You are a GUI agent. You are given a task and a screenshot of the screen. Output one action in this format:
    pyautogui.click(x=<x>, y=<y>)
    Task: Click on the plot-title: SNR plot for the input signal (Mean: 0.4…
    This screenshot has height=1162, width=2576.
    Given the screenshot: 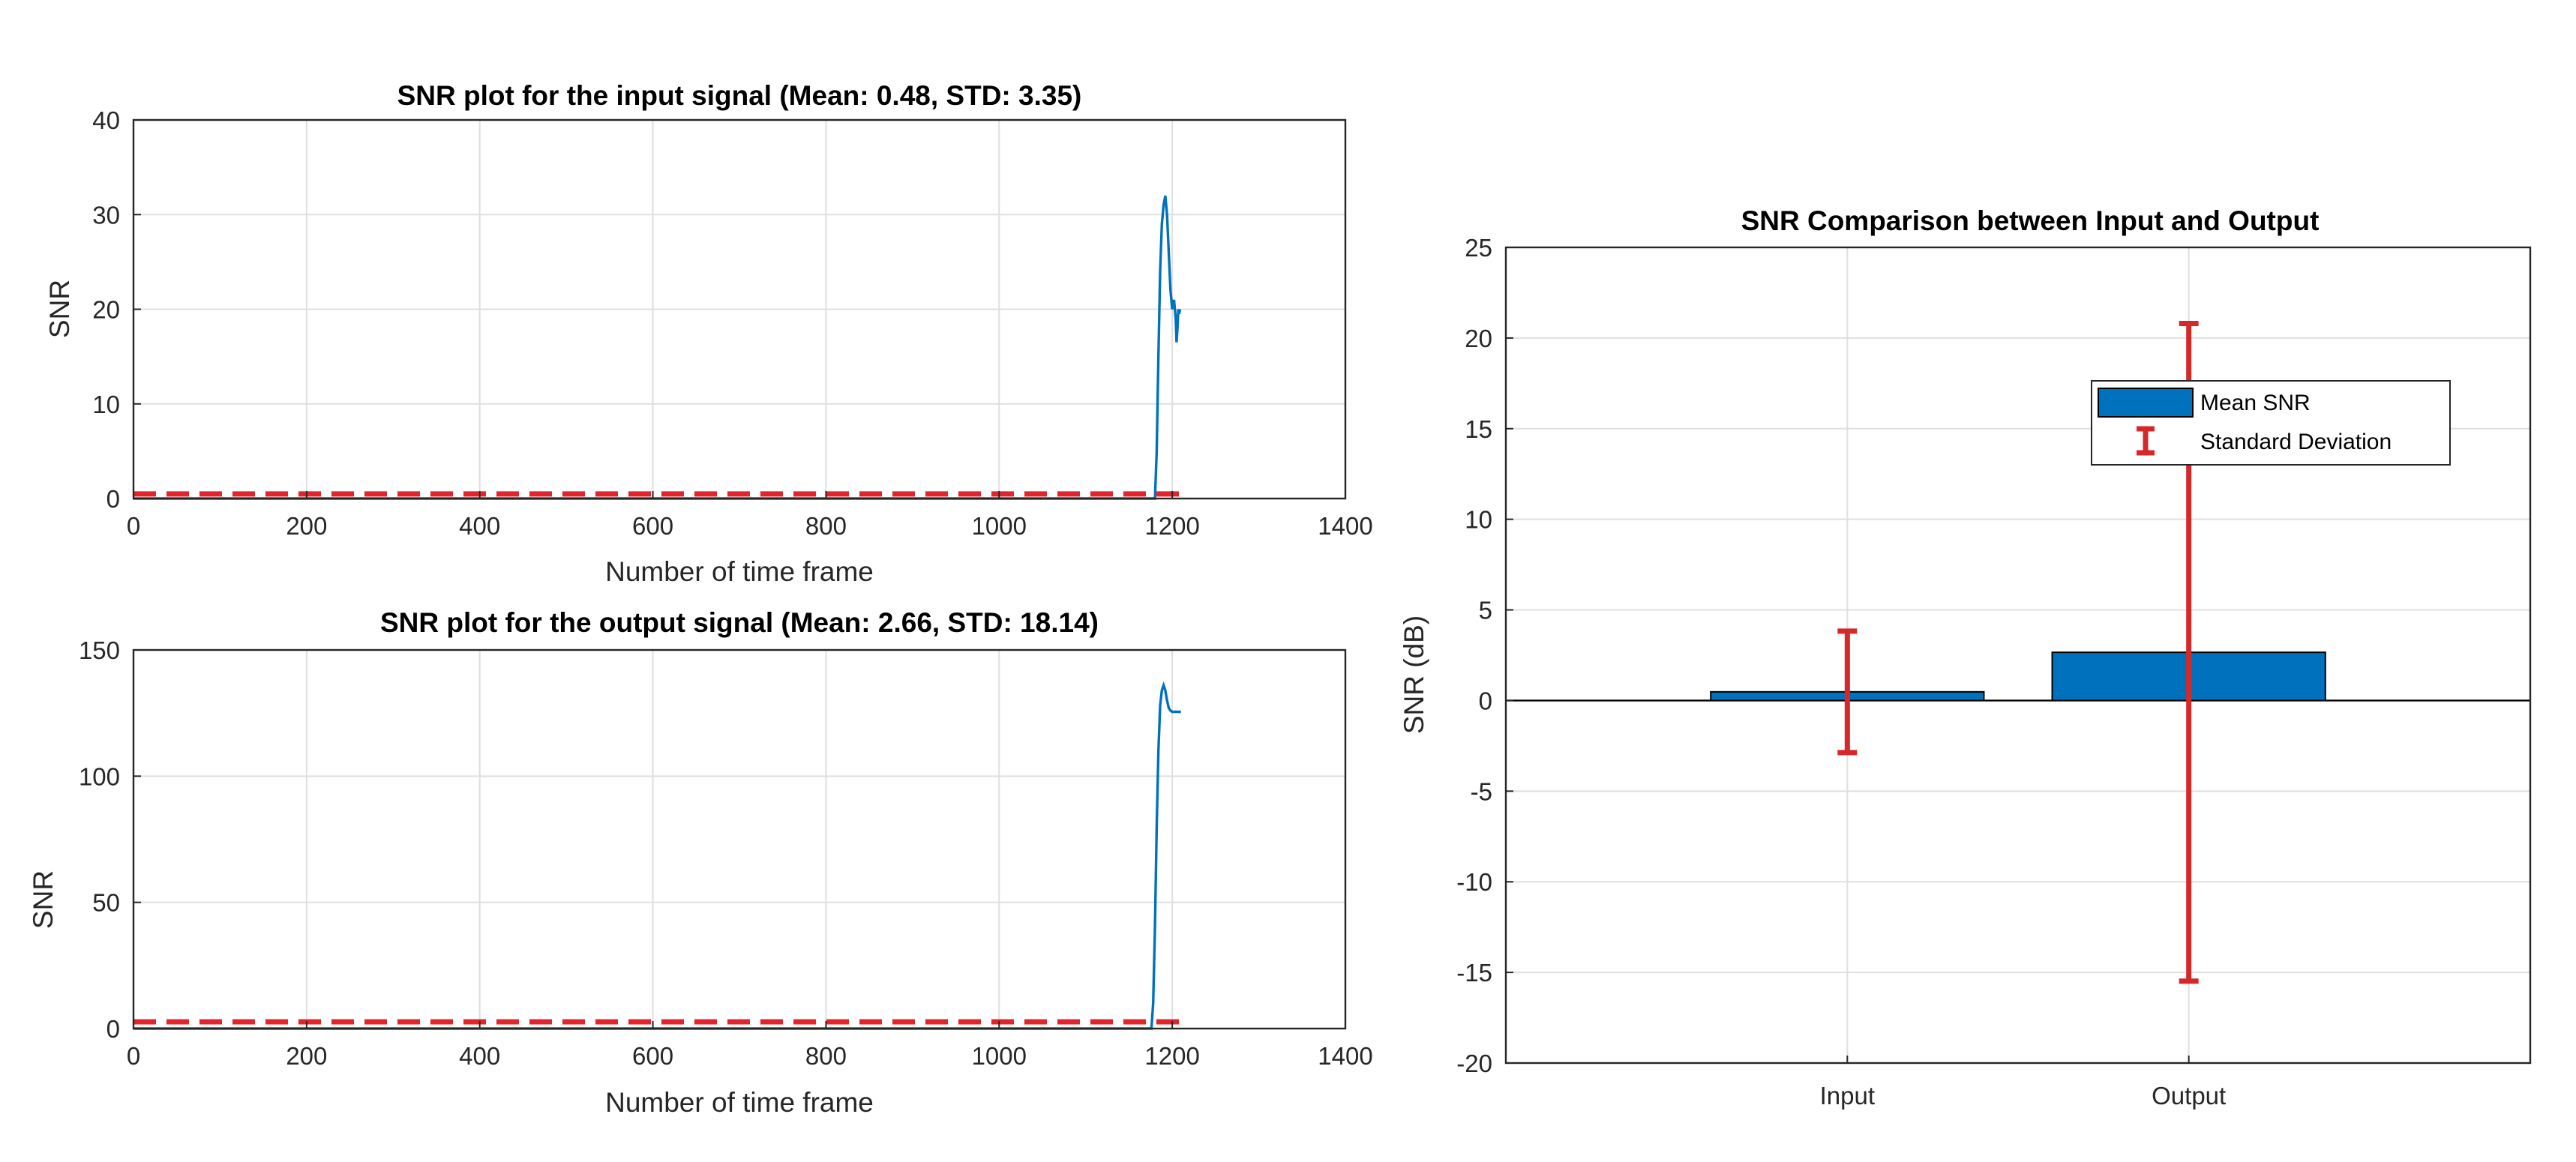 What is the action you would take?
    pyautogui.click(x=740, y=95)
    